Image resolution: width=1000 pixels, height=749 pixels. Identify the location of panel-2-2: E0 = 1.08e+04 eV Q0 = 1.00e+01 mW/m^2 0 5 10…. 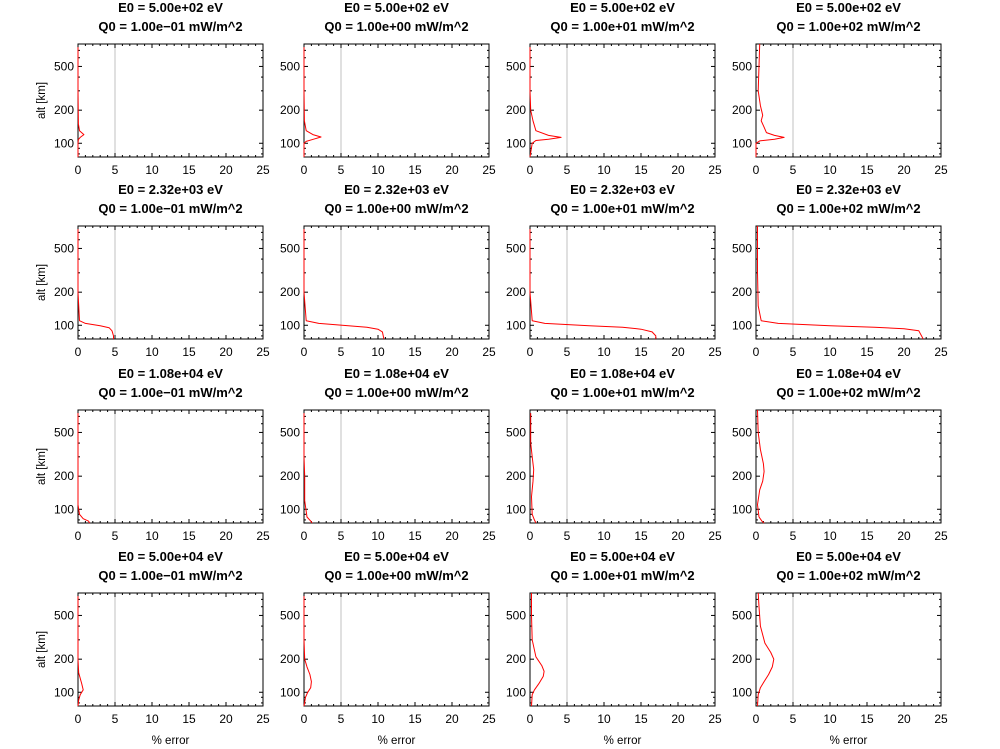
(614, 454).